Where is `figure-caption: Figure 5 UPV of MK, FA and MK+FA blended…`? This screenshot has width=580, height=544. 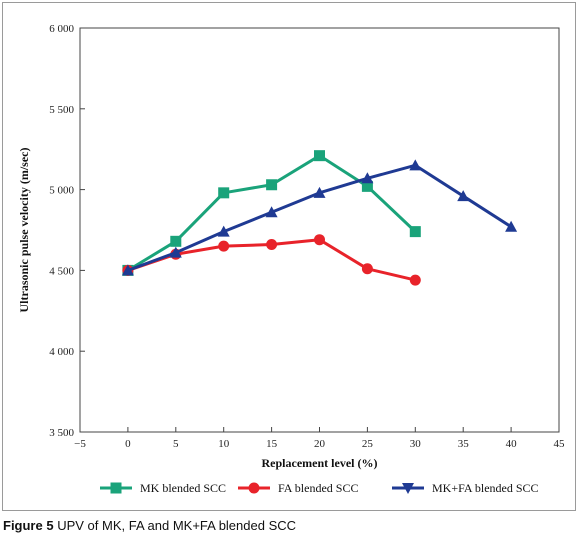
figure-caption: Figure 5 UPV of MK, FA and MK+FA blended… is located at coordinates (149, 525).